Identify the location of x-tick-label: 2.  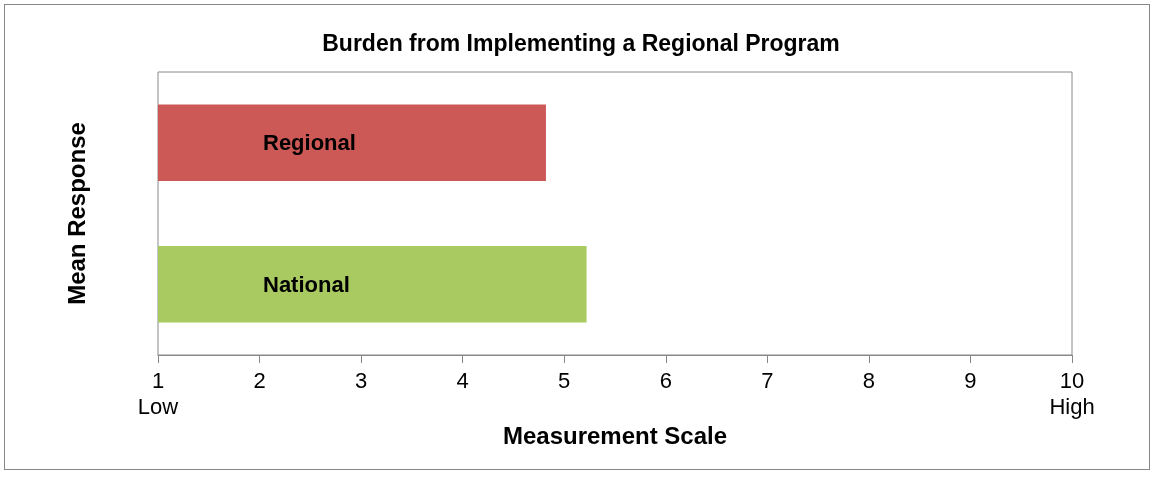
(259, 380).